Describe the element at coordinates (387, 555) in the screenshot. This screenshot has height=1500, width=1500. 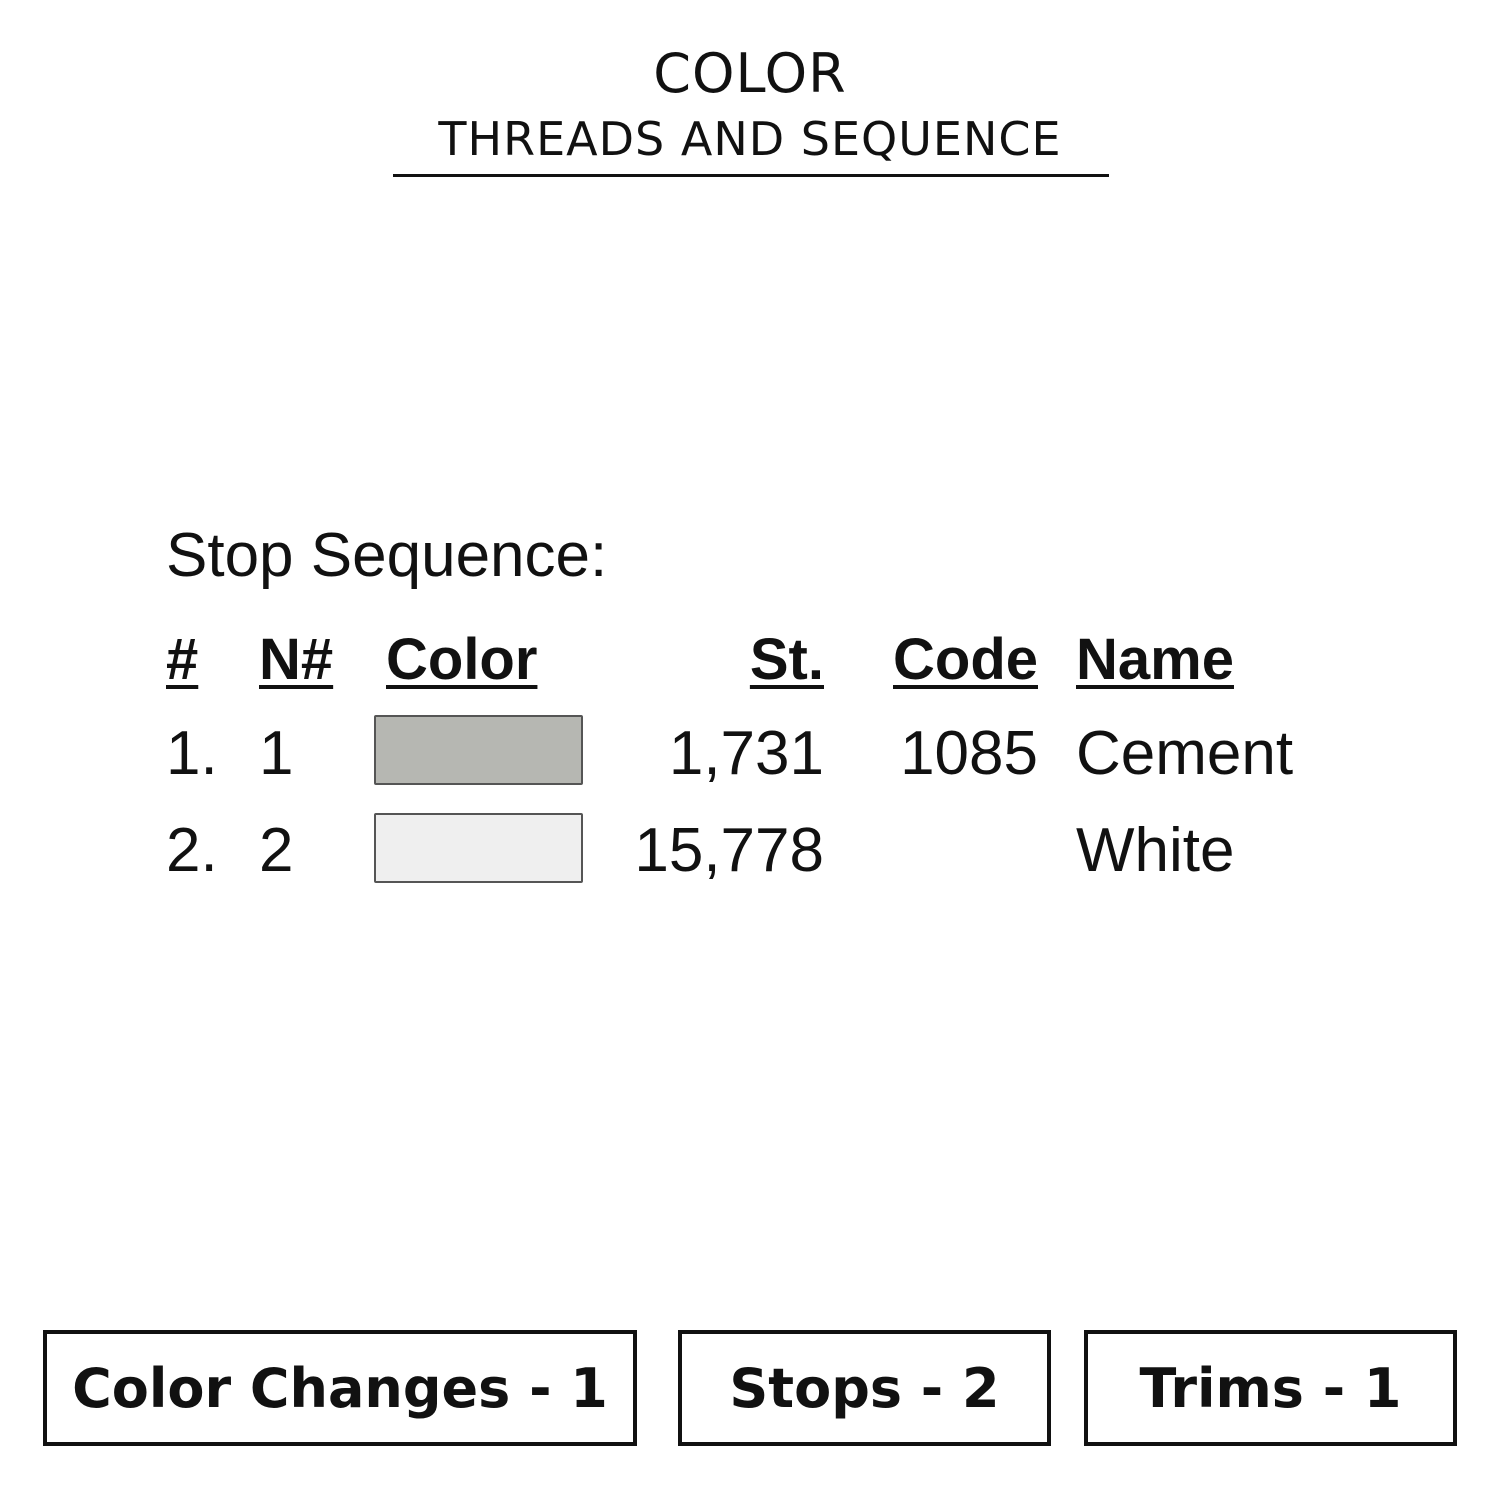
I see `stop-sequence-label: Stop Sequence:` at that location.